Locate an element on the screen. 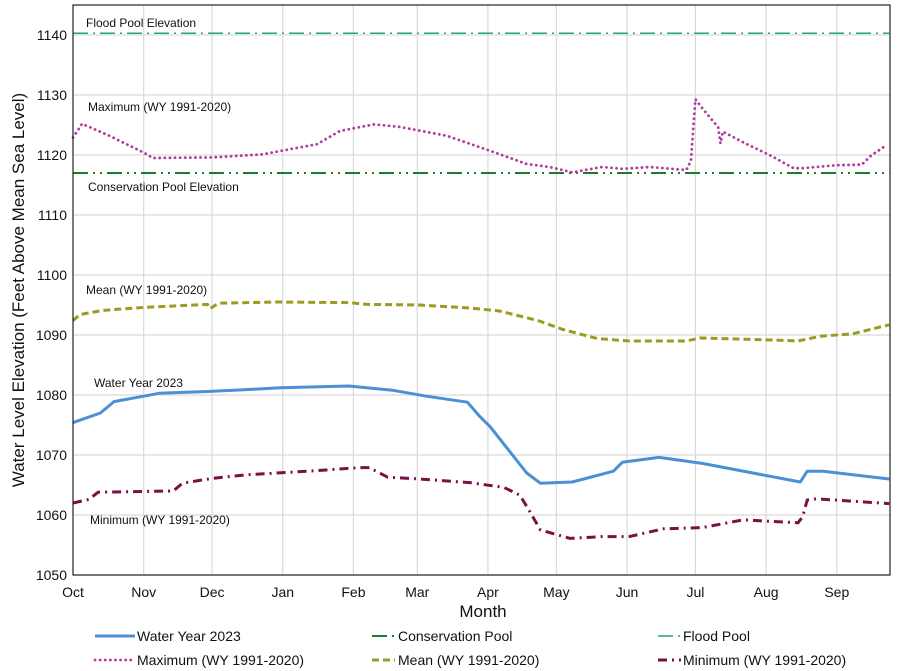  legend-item-minimum: Minimum (WY 1991-2020) is located at coordinates (752, 660).